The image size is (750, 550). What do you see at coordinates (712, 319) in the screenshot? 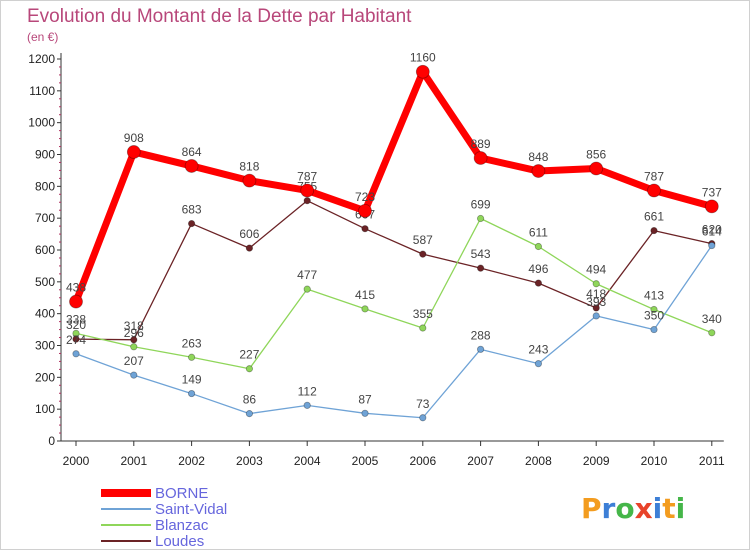
I see `data-label-blanzac: 340` at bounding box center [712, 319].